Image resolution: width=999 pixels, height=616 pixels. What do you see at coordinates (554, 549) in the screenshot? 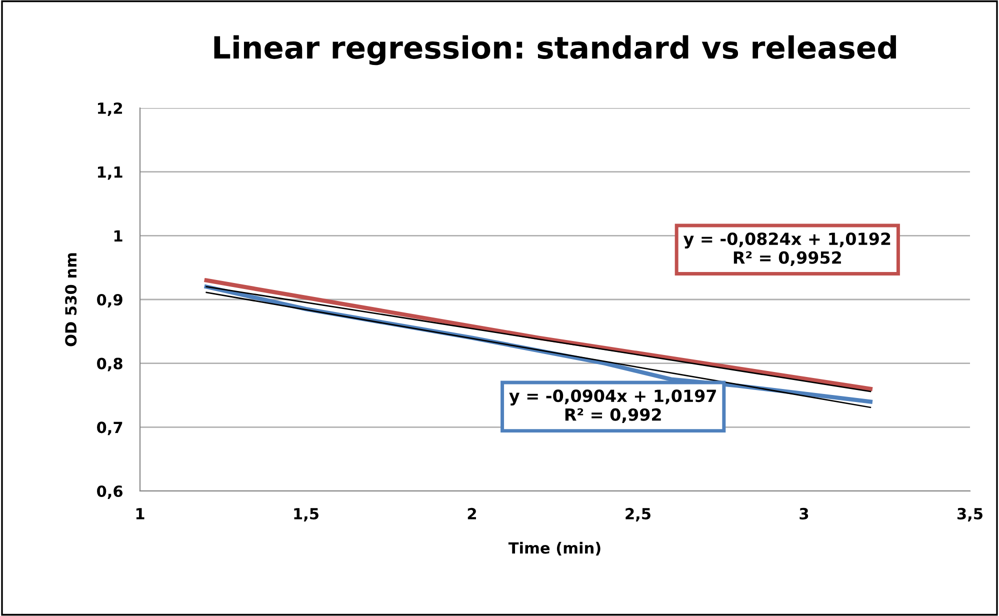
I see `x-axis-title: Time (min)` at bounding box center [554, 549].